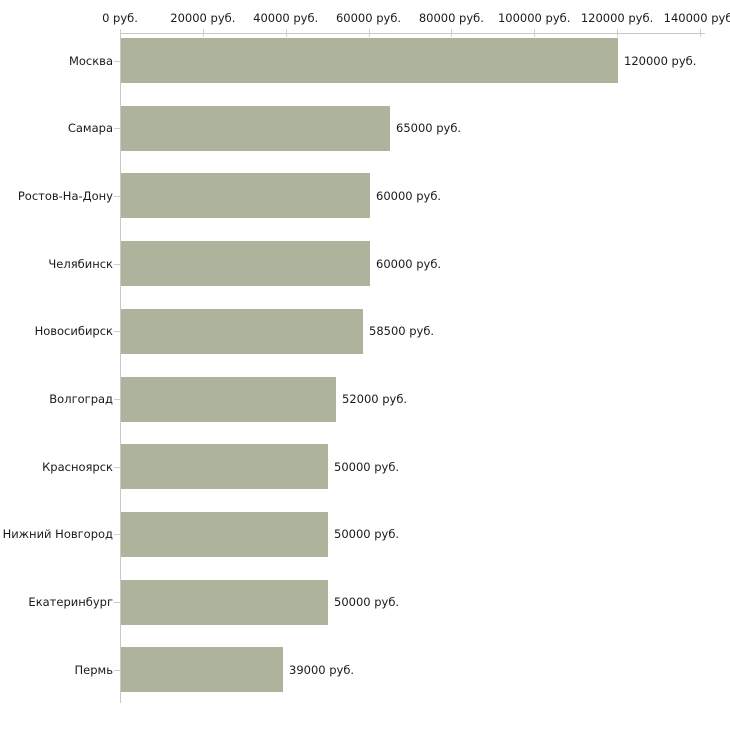 The height and width of the screenshot is (730, 730). Describe the element at coordinates (73, 331) in the screenshot. I see `category-label: Новосибирск` at that location.